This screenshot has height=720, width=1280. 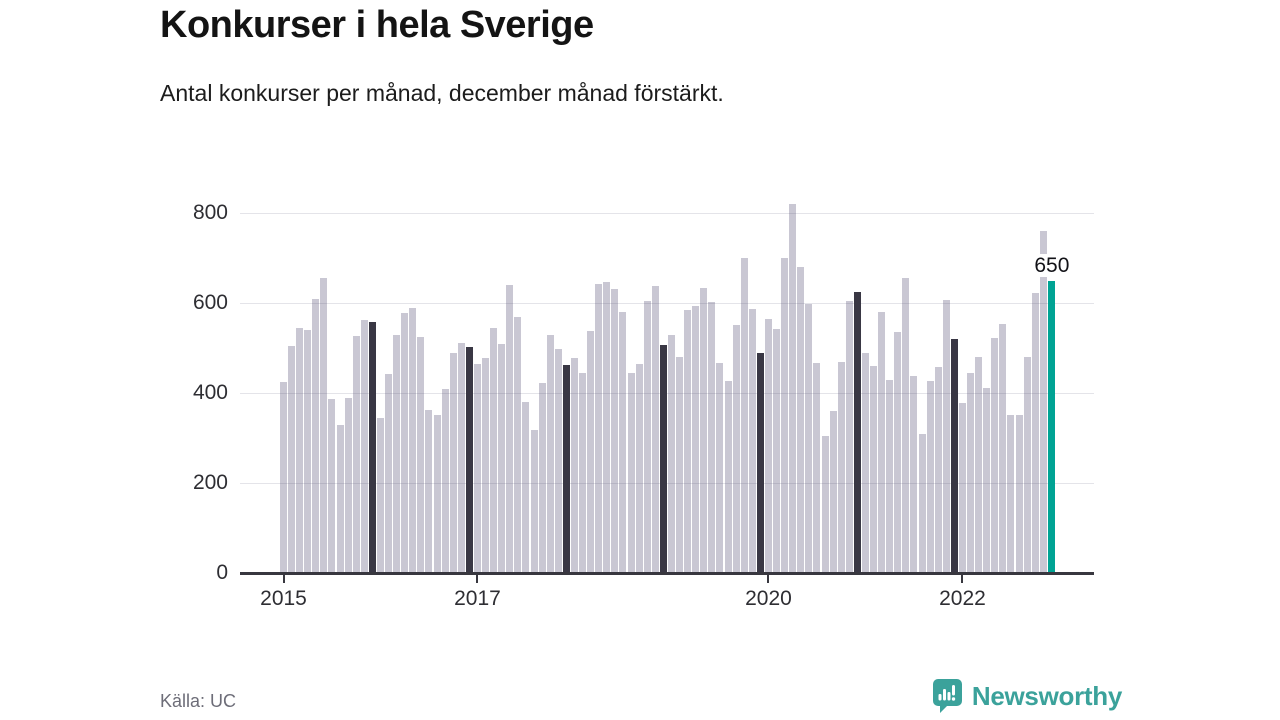 I want to click on y-axis-label-0: 0, so click(x=222, y=572).